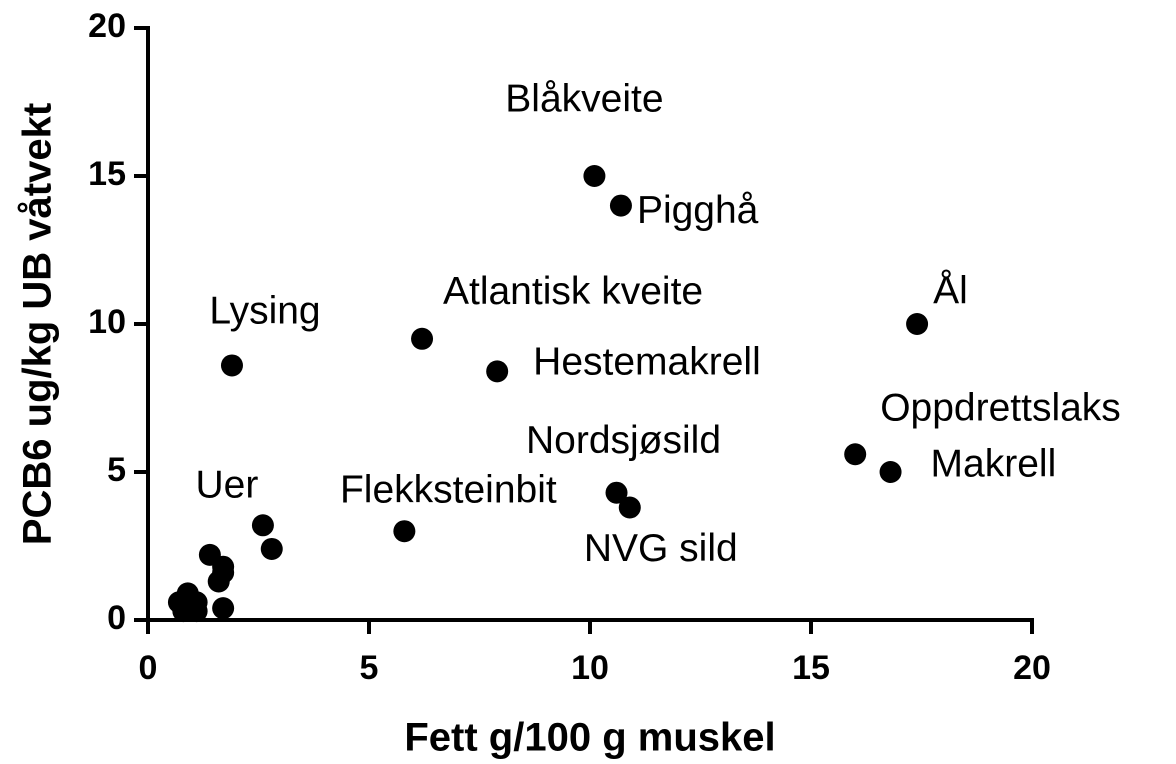 The height and width of the screenshot is (764, 1176). Describe the element at coordinates (369, 668) in the screenshot. I see `x-tick-label: 5` at that location.